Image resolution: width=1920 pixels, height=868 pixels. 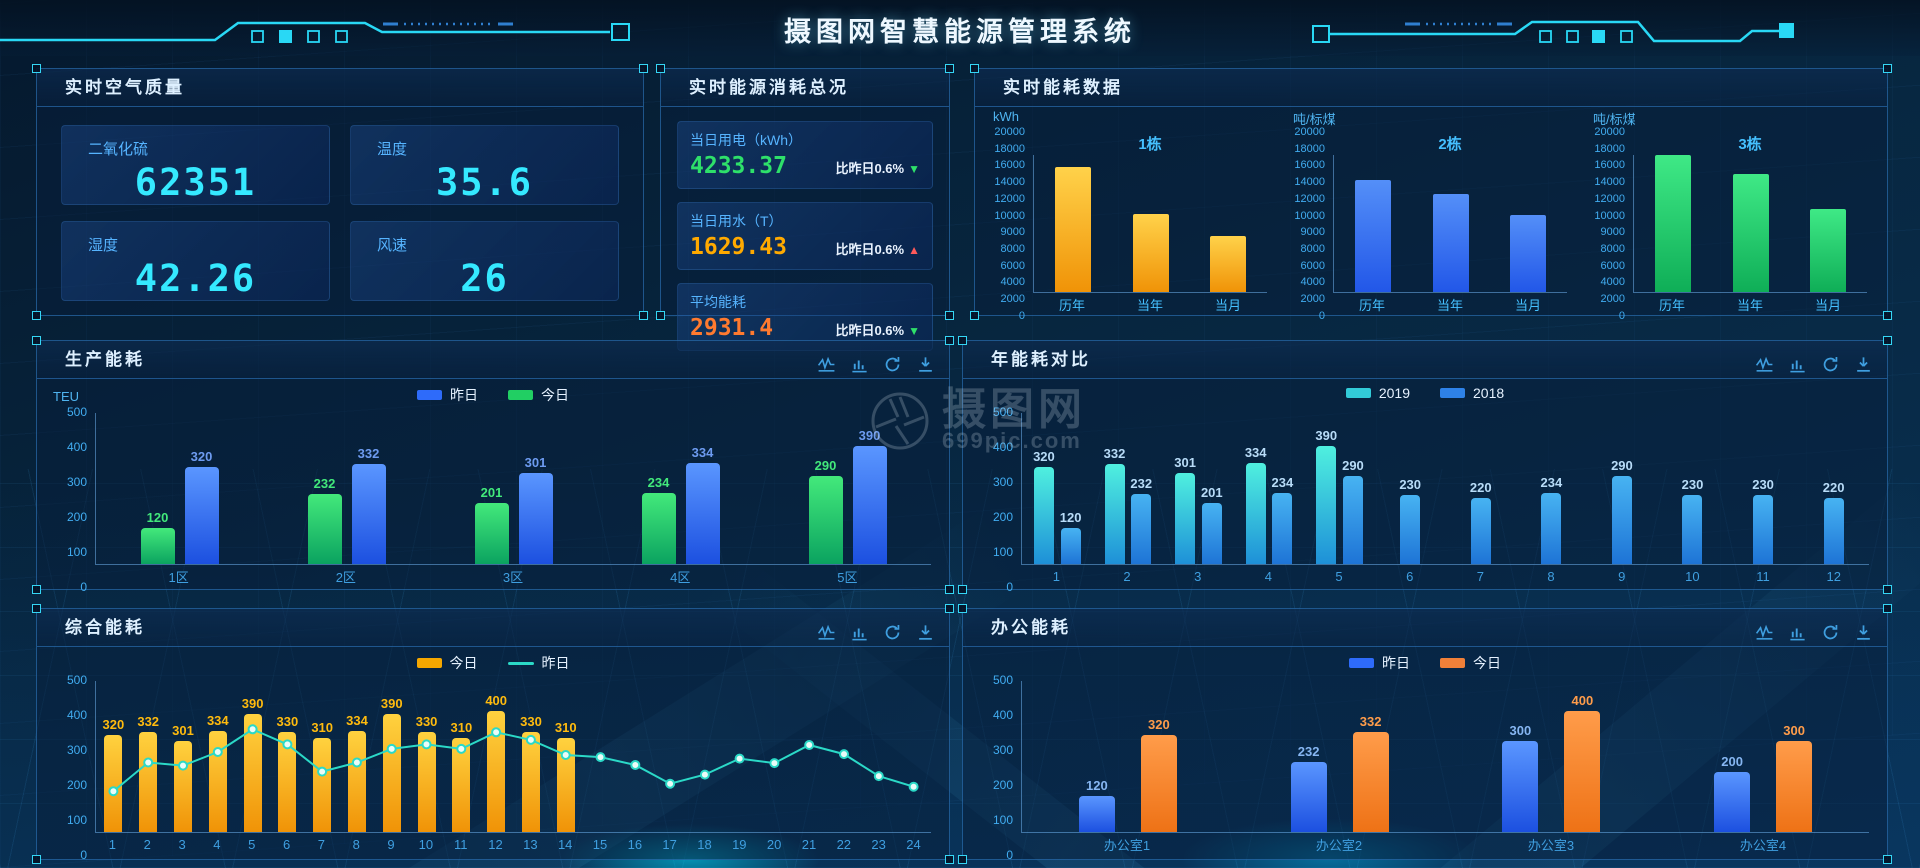 What do you see at coordinates (739, 844) in the screenshot?
I see `x-tick-label: 19` at bounding box center [739, 844].